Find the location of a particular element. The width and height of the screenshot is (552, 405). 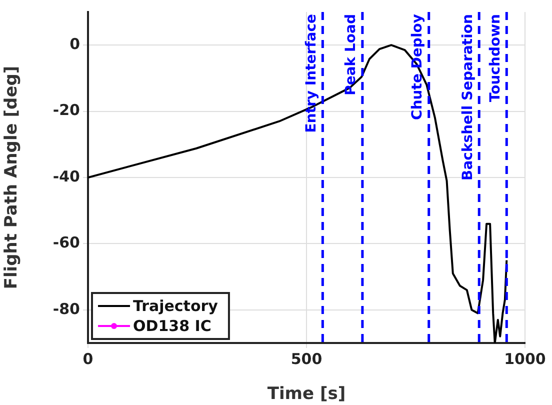

x-tick-label: 0 is located at coordinates (88, 359).